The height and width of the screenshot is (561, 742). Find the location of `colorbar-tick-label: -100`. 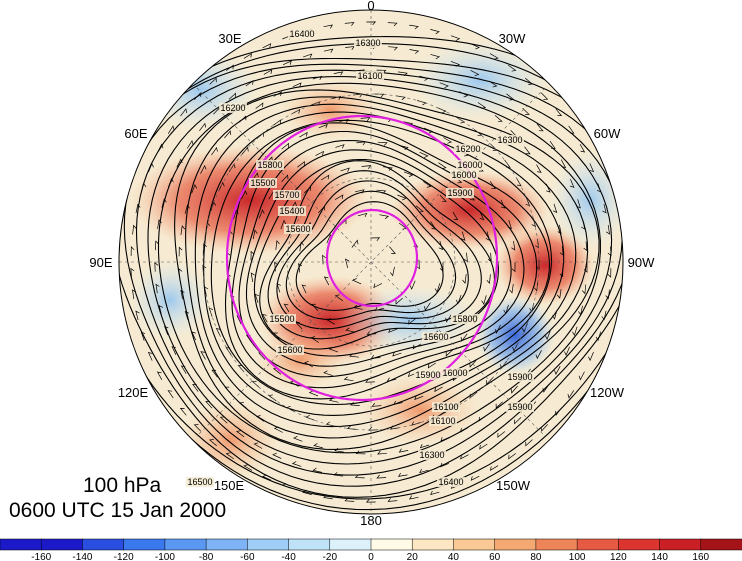

colorbar-tick-label: -100 is located at coordinates (165, 556).